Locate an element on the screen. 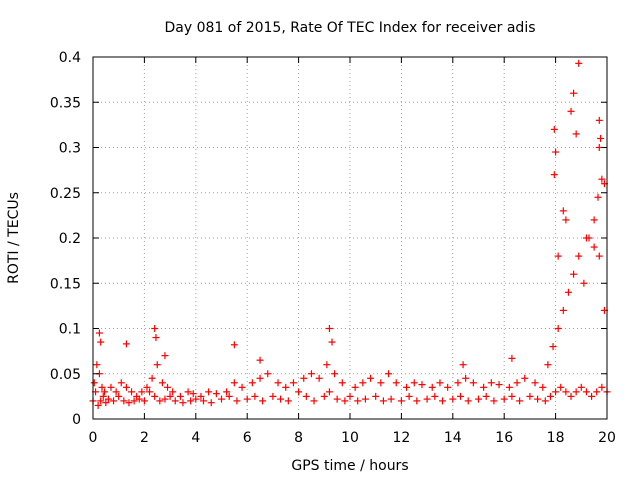 This screenshot has width=640, height=480. y-axis-title: ROTI / TECUs is located at coordinates (14, 238).